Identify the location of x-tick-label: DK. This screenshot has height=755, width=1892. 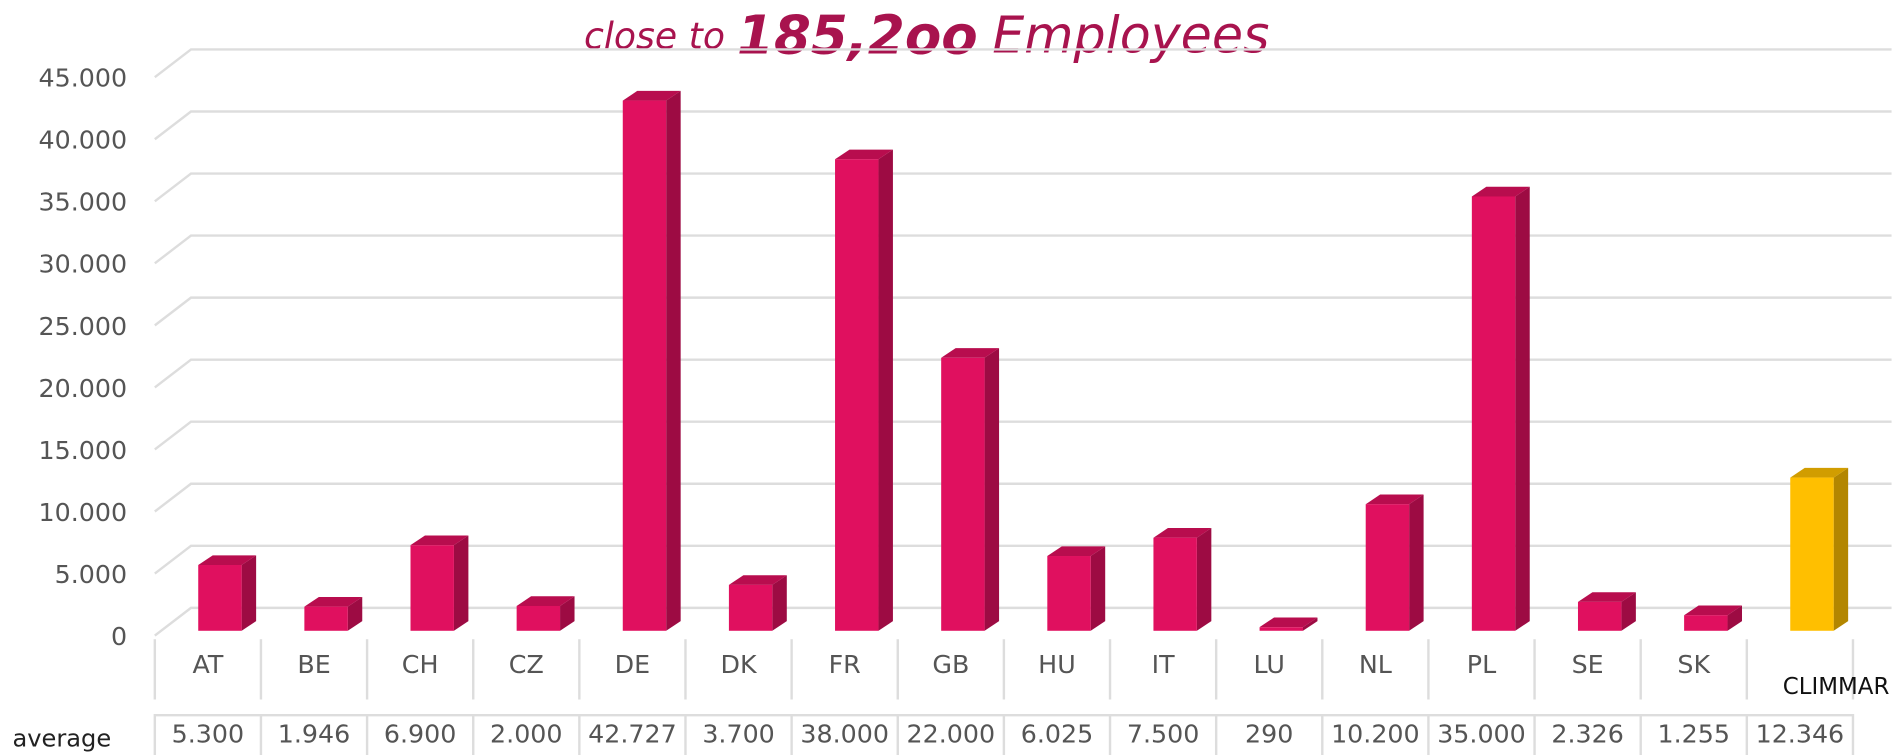
(739, 664).